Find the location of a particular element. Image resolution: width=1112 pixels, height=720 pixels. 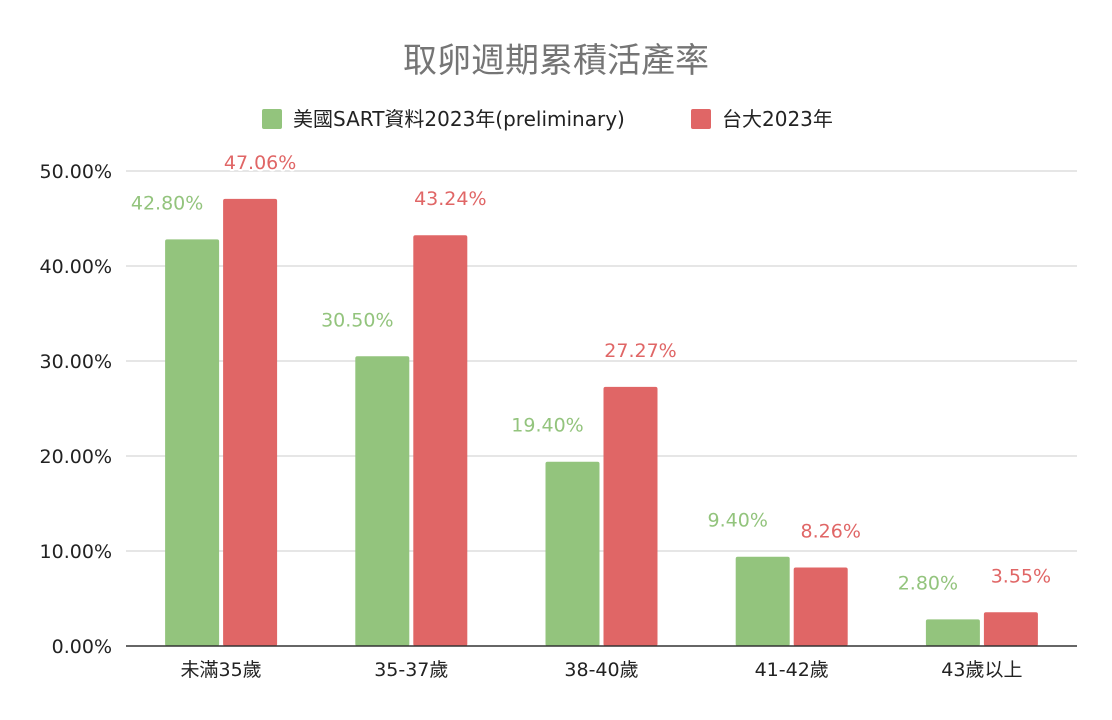

data-label-ntuh: 27.27% is located at coordinates (640, 351).